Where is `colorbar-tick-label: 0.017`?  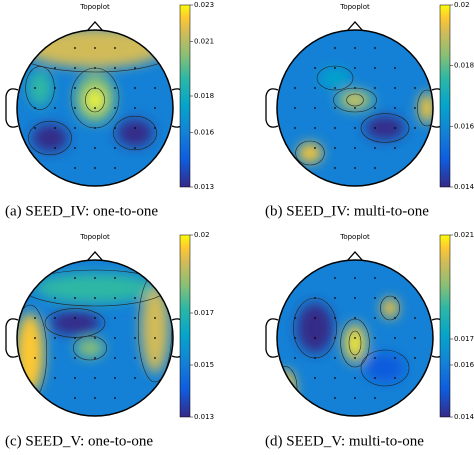 colorbar-tick-label: 0.017 is located at coordinates (464, 339).